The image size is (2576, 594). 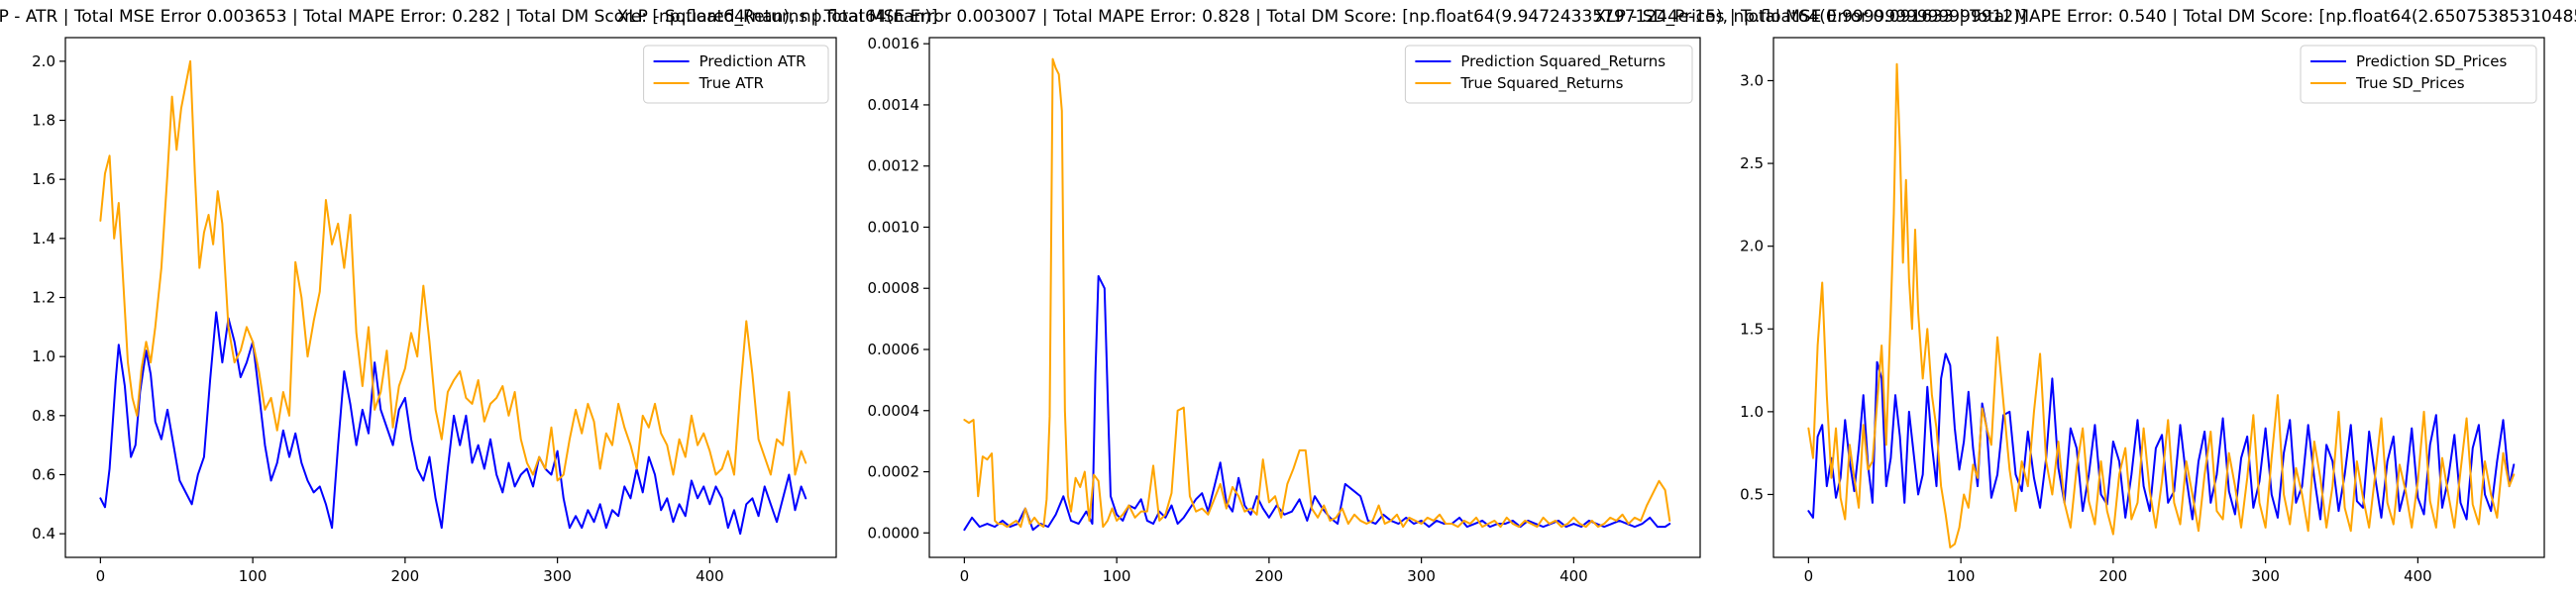 What do you see at coordinates (44, 298) in the screenshot?
I see `y-tick-label: 1.2` at bounding box center [44, 298].